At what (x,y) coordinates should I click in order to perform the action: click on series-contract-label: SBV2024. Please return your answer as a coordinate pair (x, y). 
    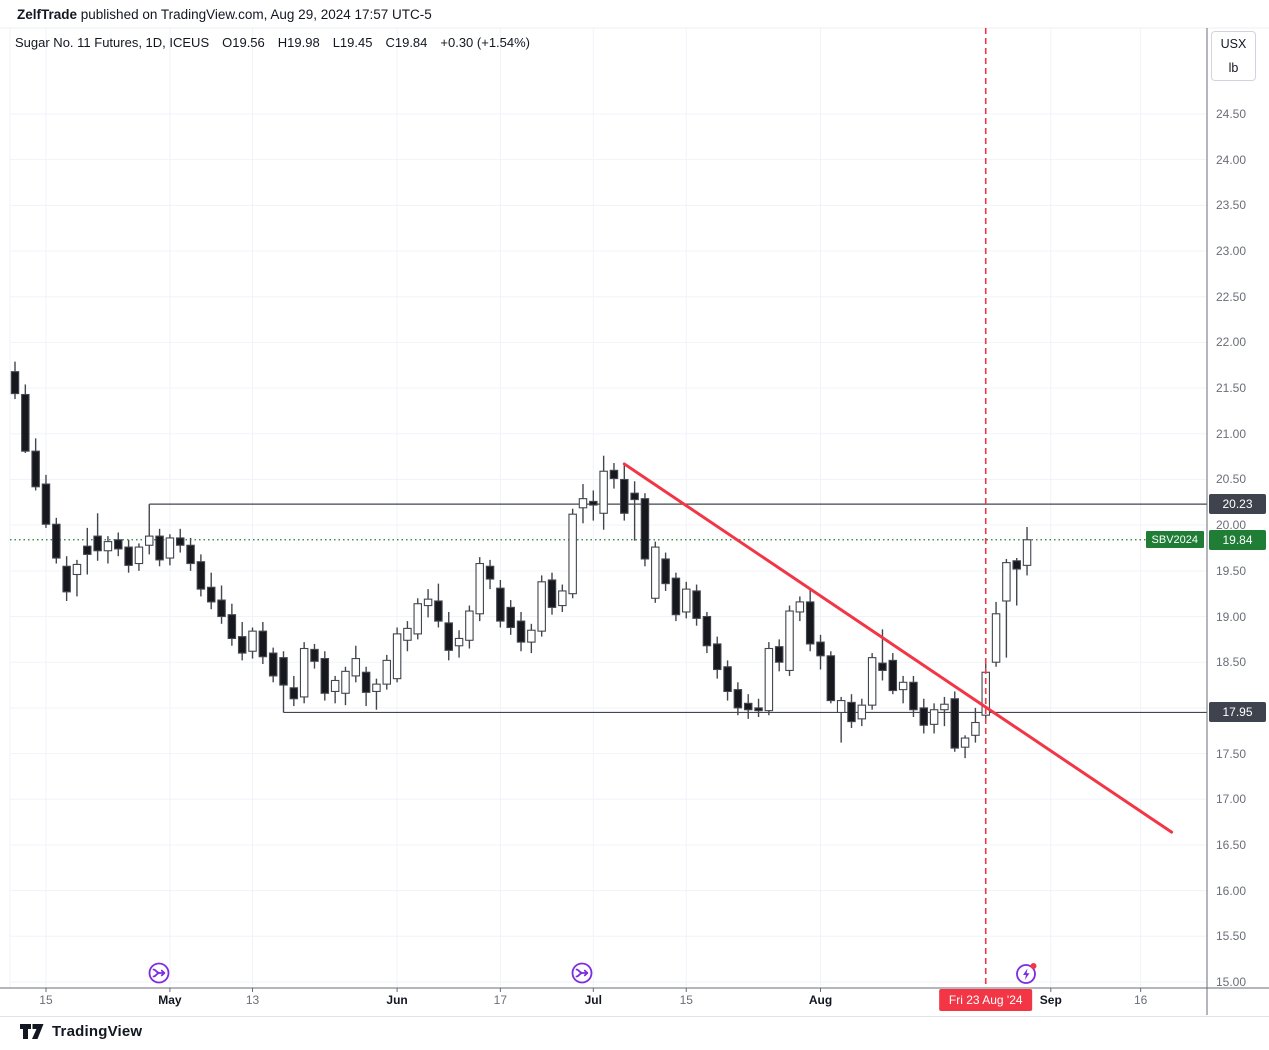
    Looking at the image, I should click on (1174, 540).